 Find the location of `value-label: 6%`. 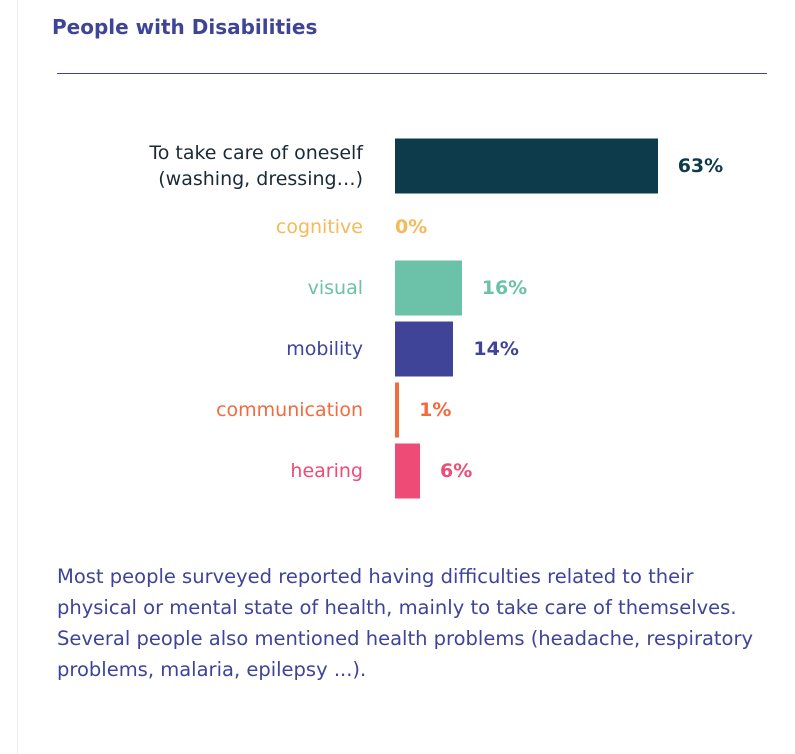

value-label: 6% is located at coordinates (456, 471).